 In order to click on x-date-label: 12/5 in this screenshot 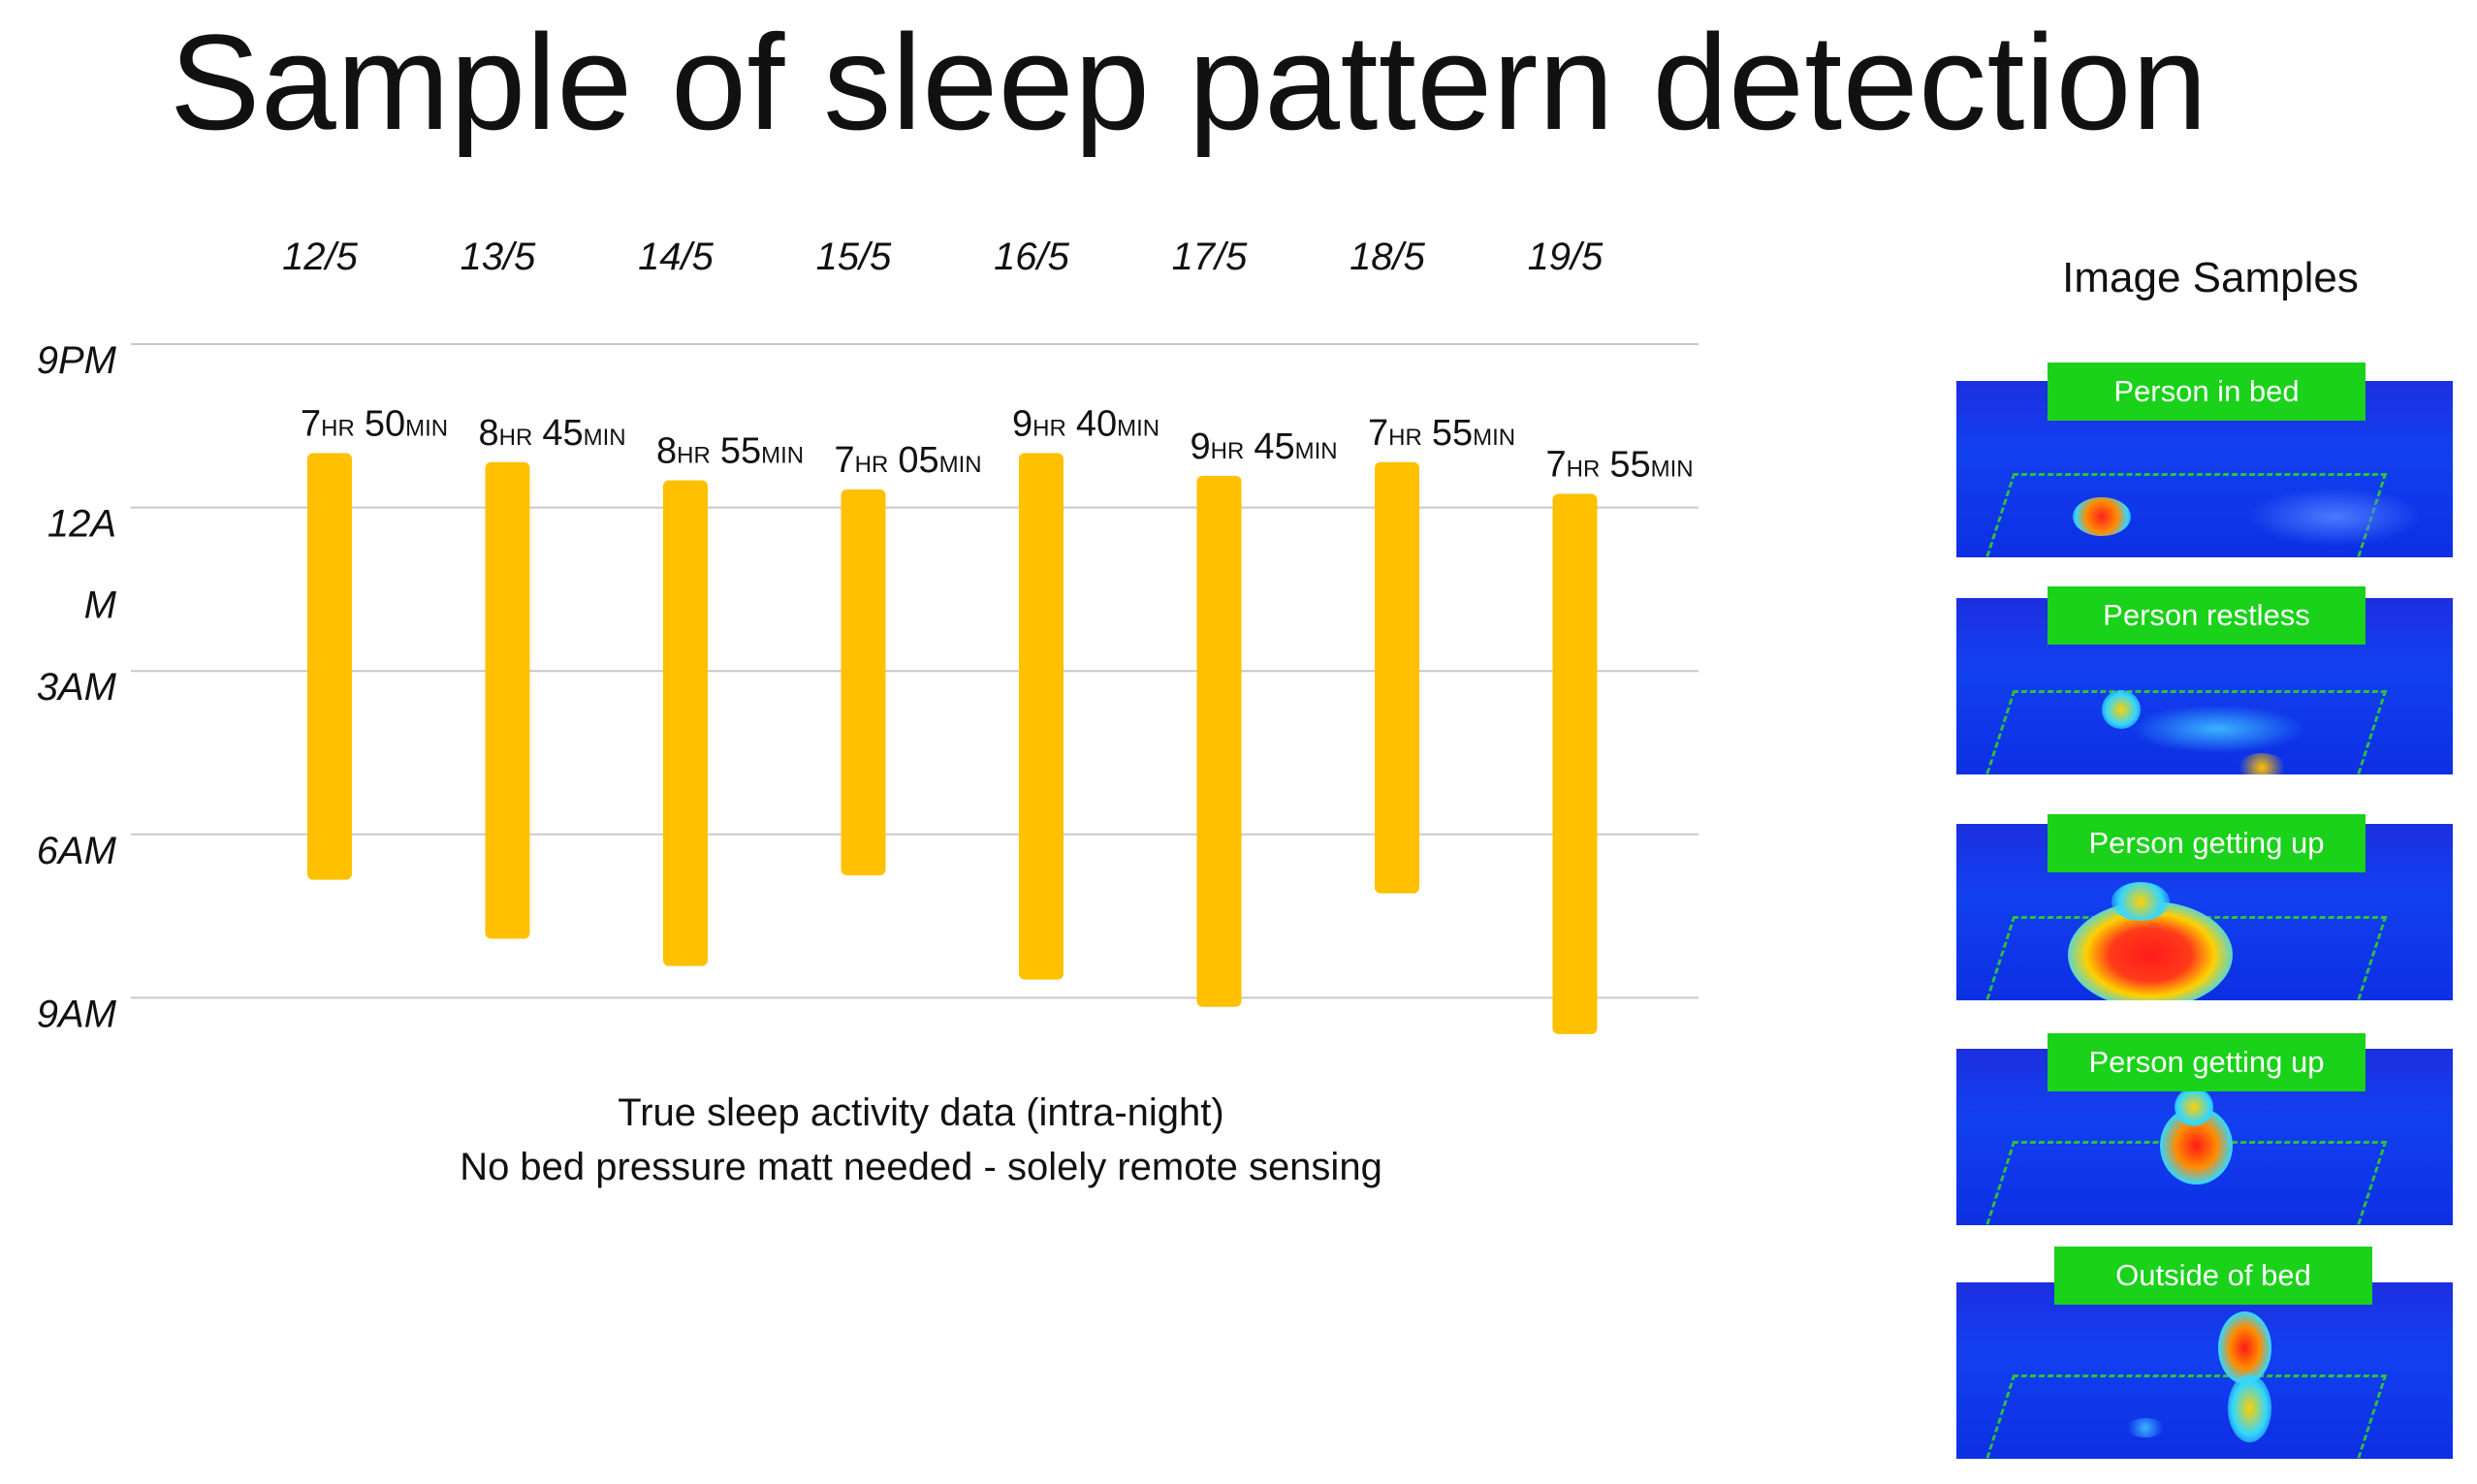, I will do `click(320, 257)`.